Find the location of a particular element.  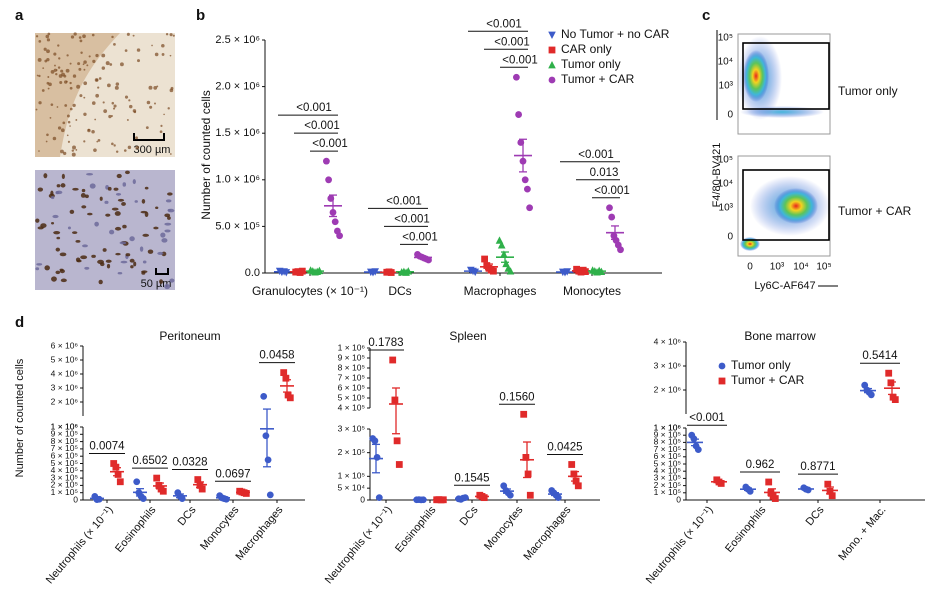

x-tick-label: Monocytes is located at coordinates (220, 528).